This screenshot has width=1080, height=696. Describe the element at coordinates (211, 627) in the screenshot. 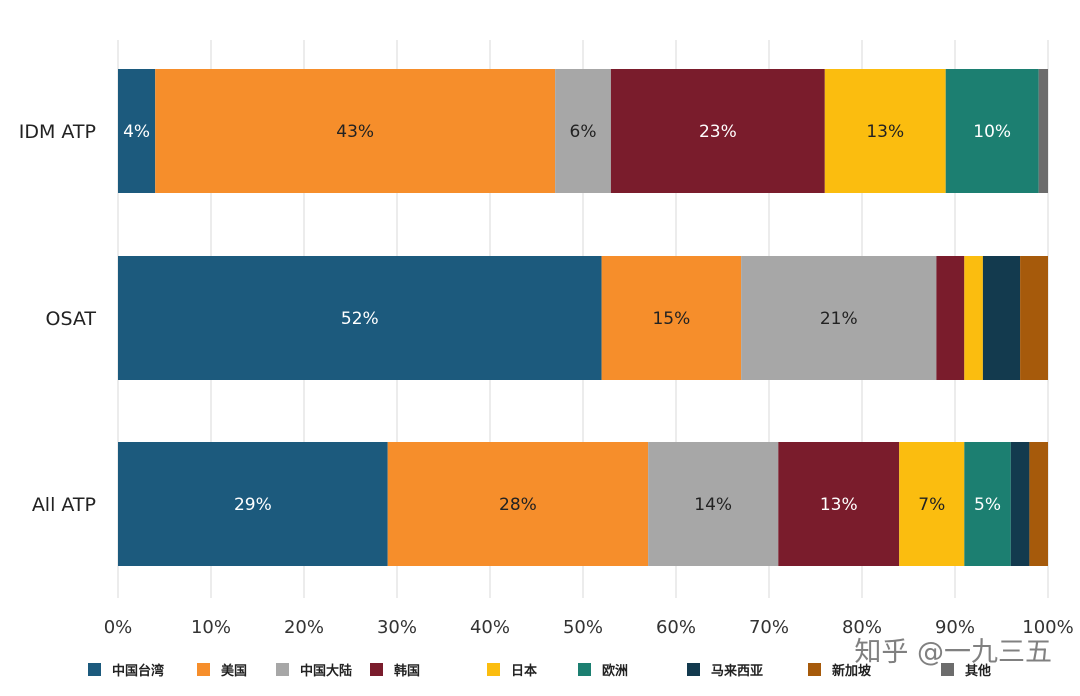

I see `x-tick-label: 10%` at that location.